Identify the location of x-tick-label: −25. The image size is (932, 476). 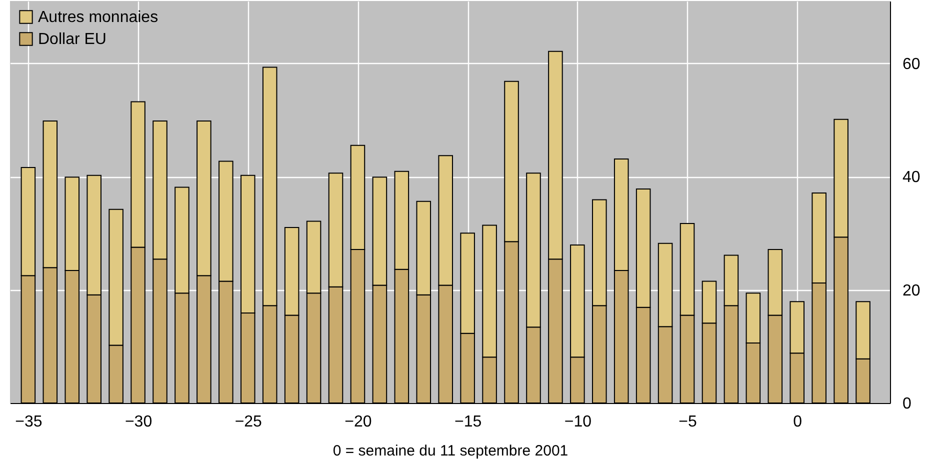
(248, 422).